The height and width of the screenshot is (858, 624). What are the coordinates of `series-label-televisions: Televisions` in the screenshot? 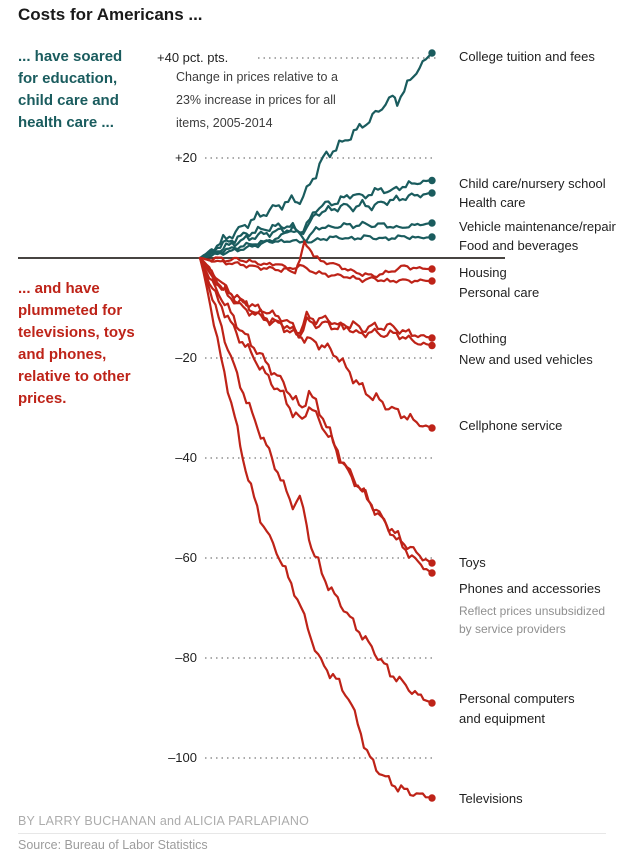 It's located at (491, 798).